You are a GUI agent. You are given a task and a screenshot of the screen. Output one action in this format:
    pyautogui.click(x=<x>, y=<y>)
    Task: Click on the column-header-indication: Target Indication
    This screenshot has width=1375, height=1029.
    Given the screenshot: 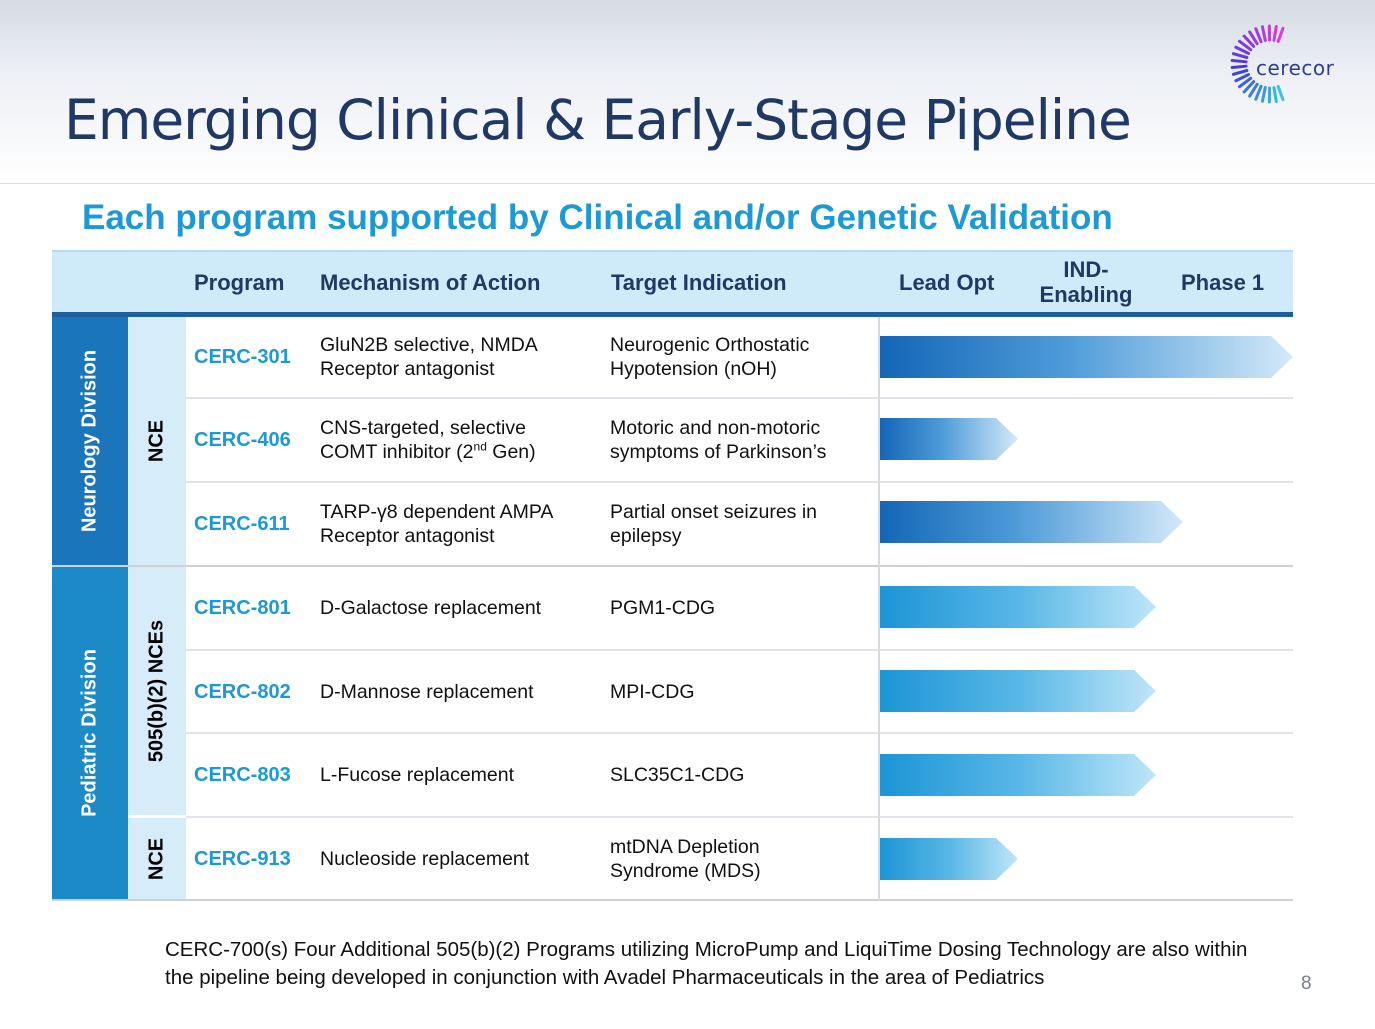 What is the action you would take?
    pyautogui.click(x=699, y=282)
    